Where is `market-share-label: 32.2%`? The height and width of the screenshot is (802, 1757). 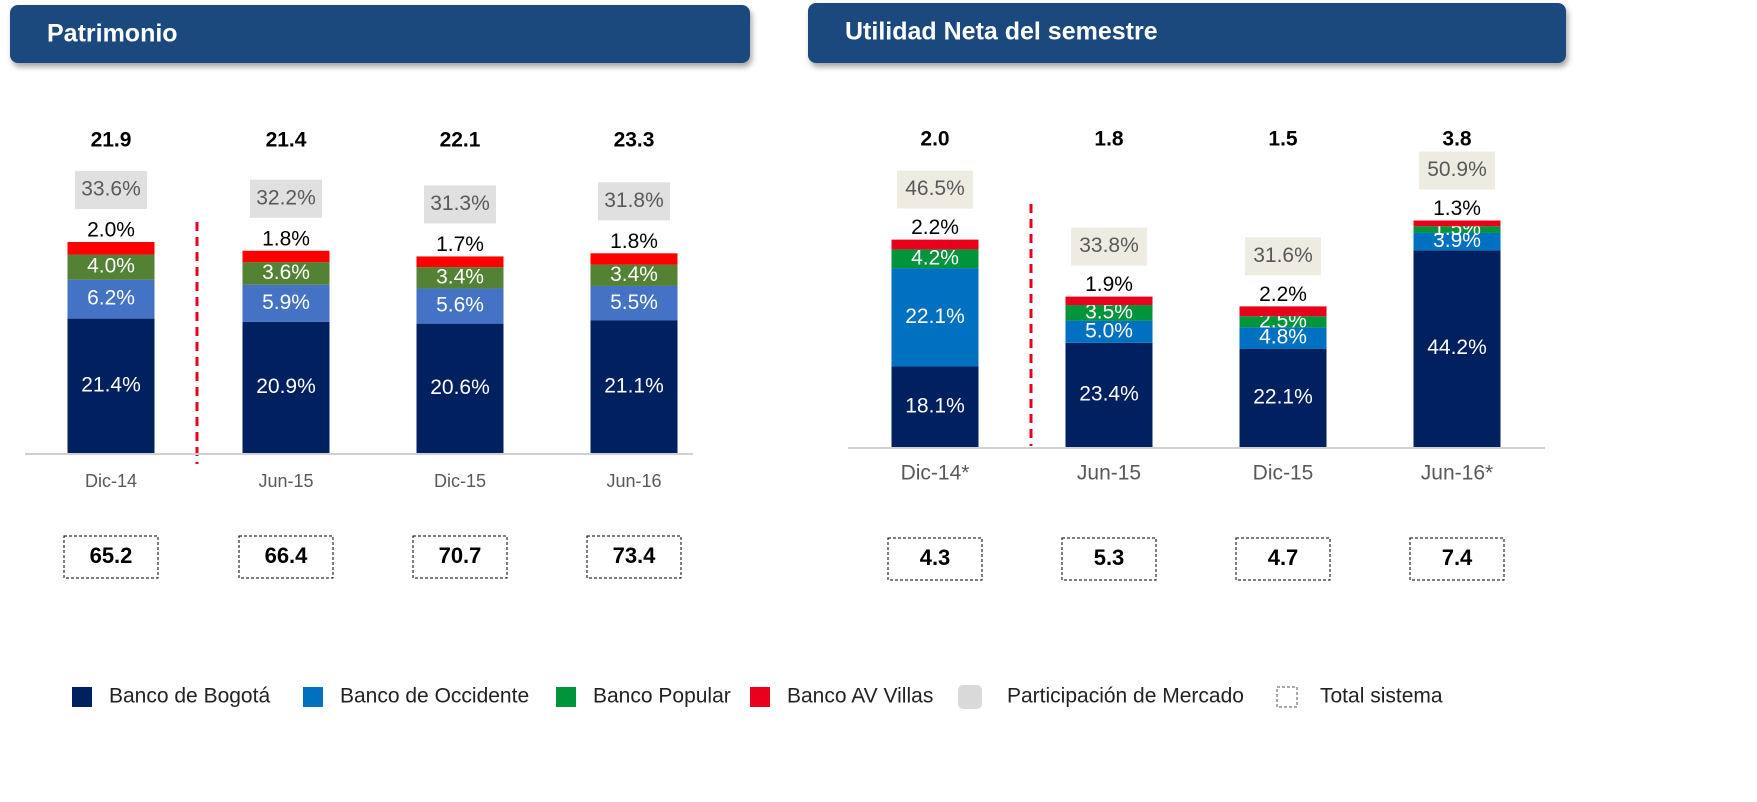
market-share-label: 32.2% is located at coordinates (286, 197).